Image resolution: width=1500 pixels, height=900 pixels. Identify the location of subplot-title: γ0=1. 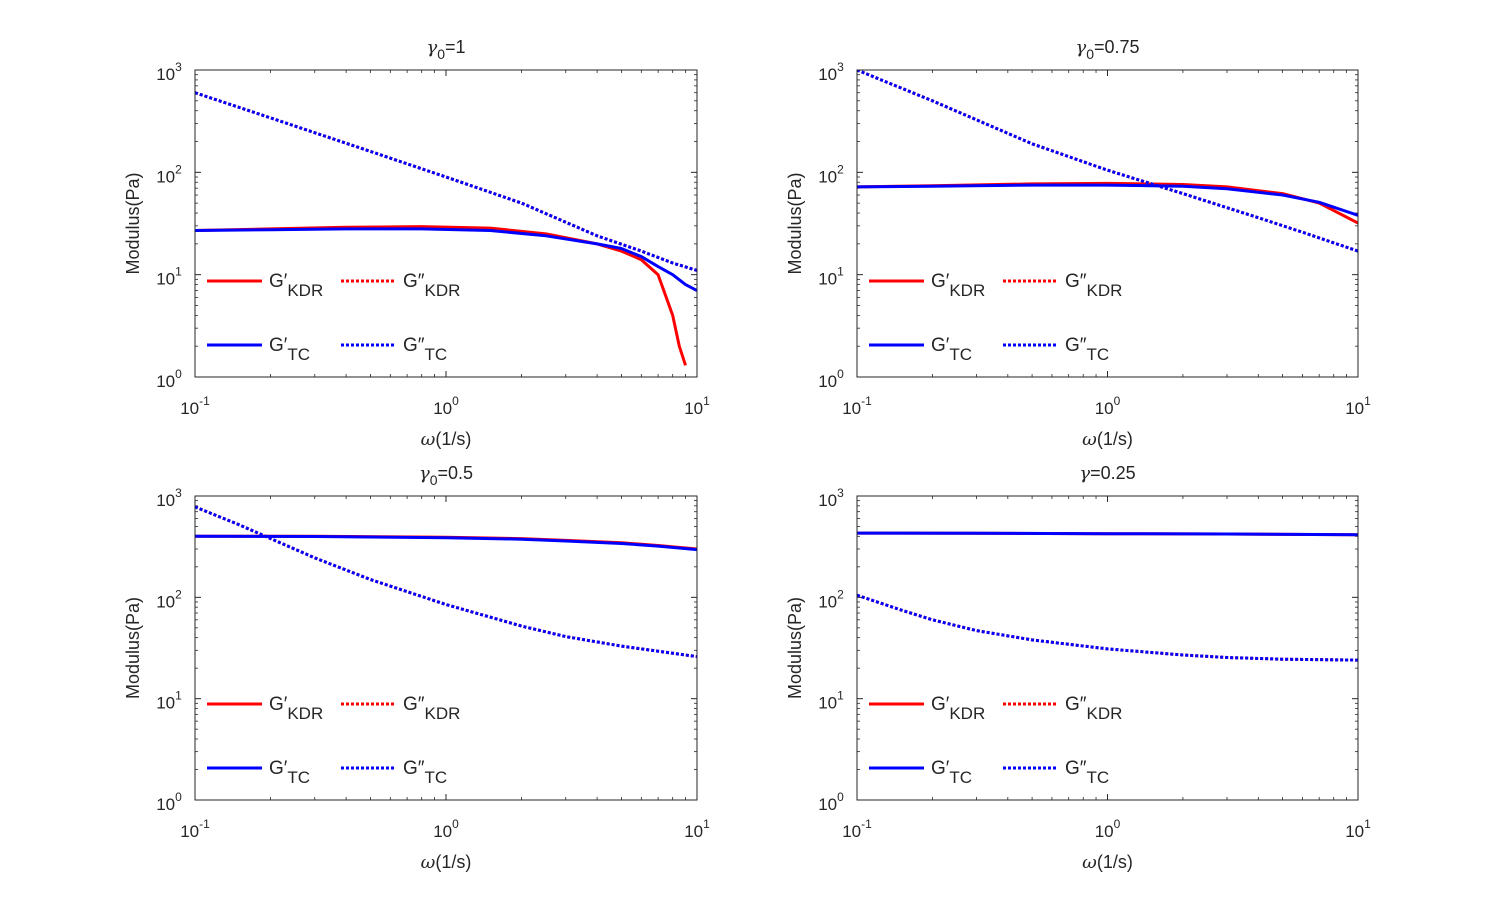
(445, 49).